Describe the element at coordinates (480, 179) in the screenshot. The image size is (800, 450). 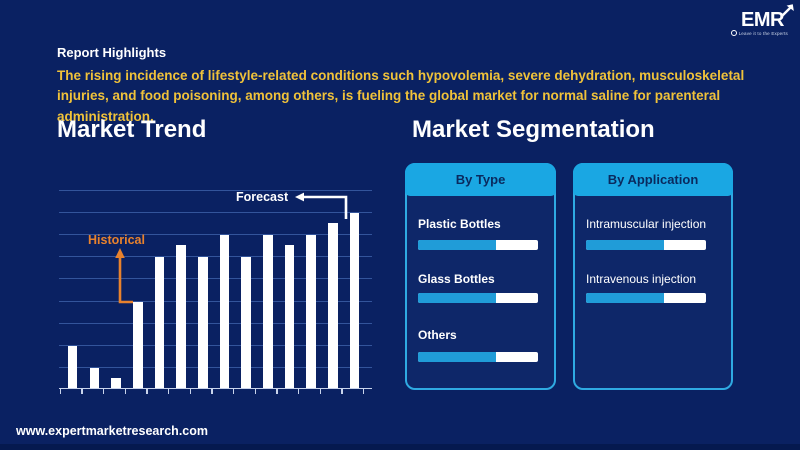
I see `by-type-header: By Type` at that location.